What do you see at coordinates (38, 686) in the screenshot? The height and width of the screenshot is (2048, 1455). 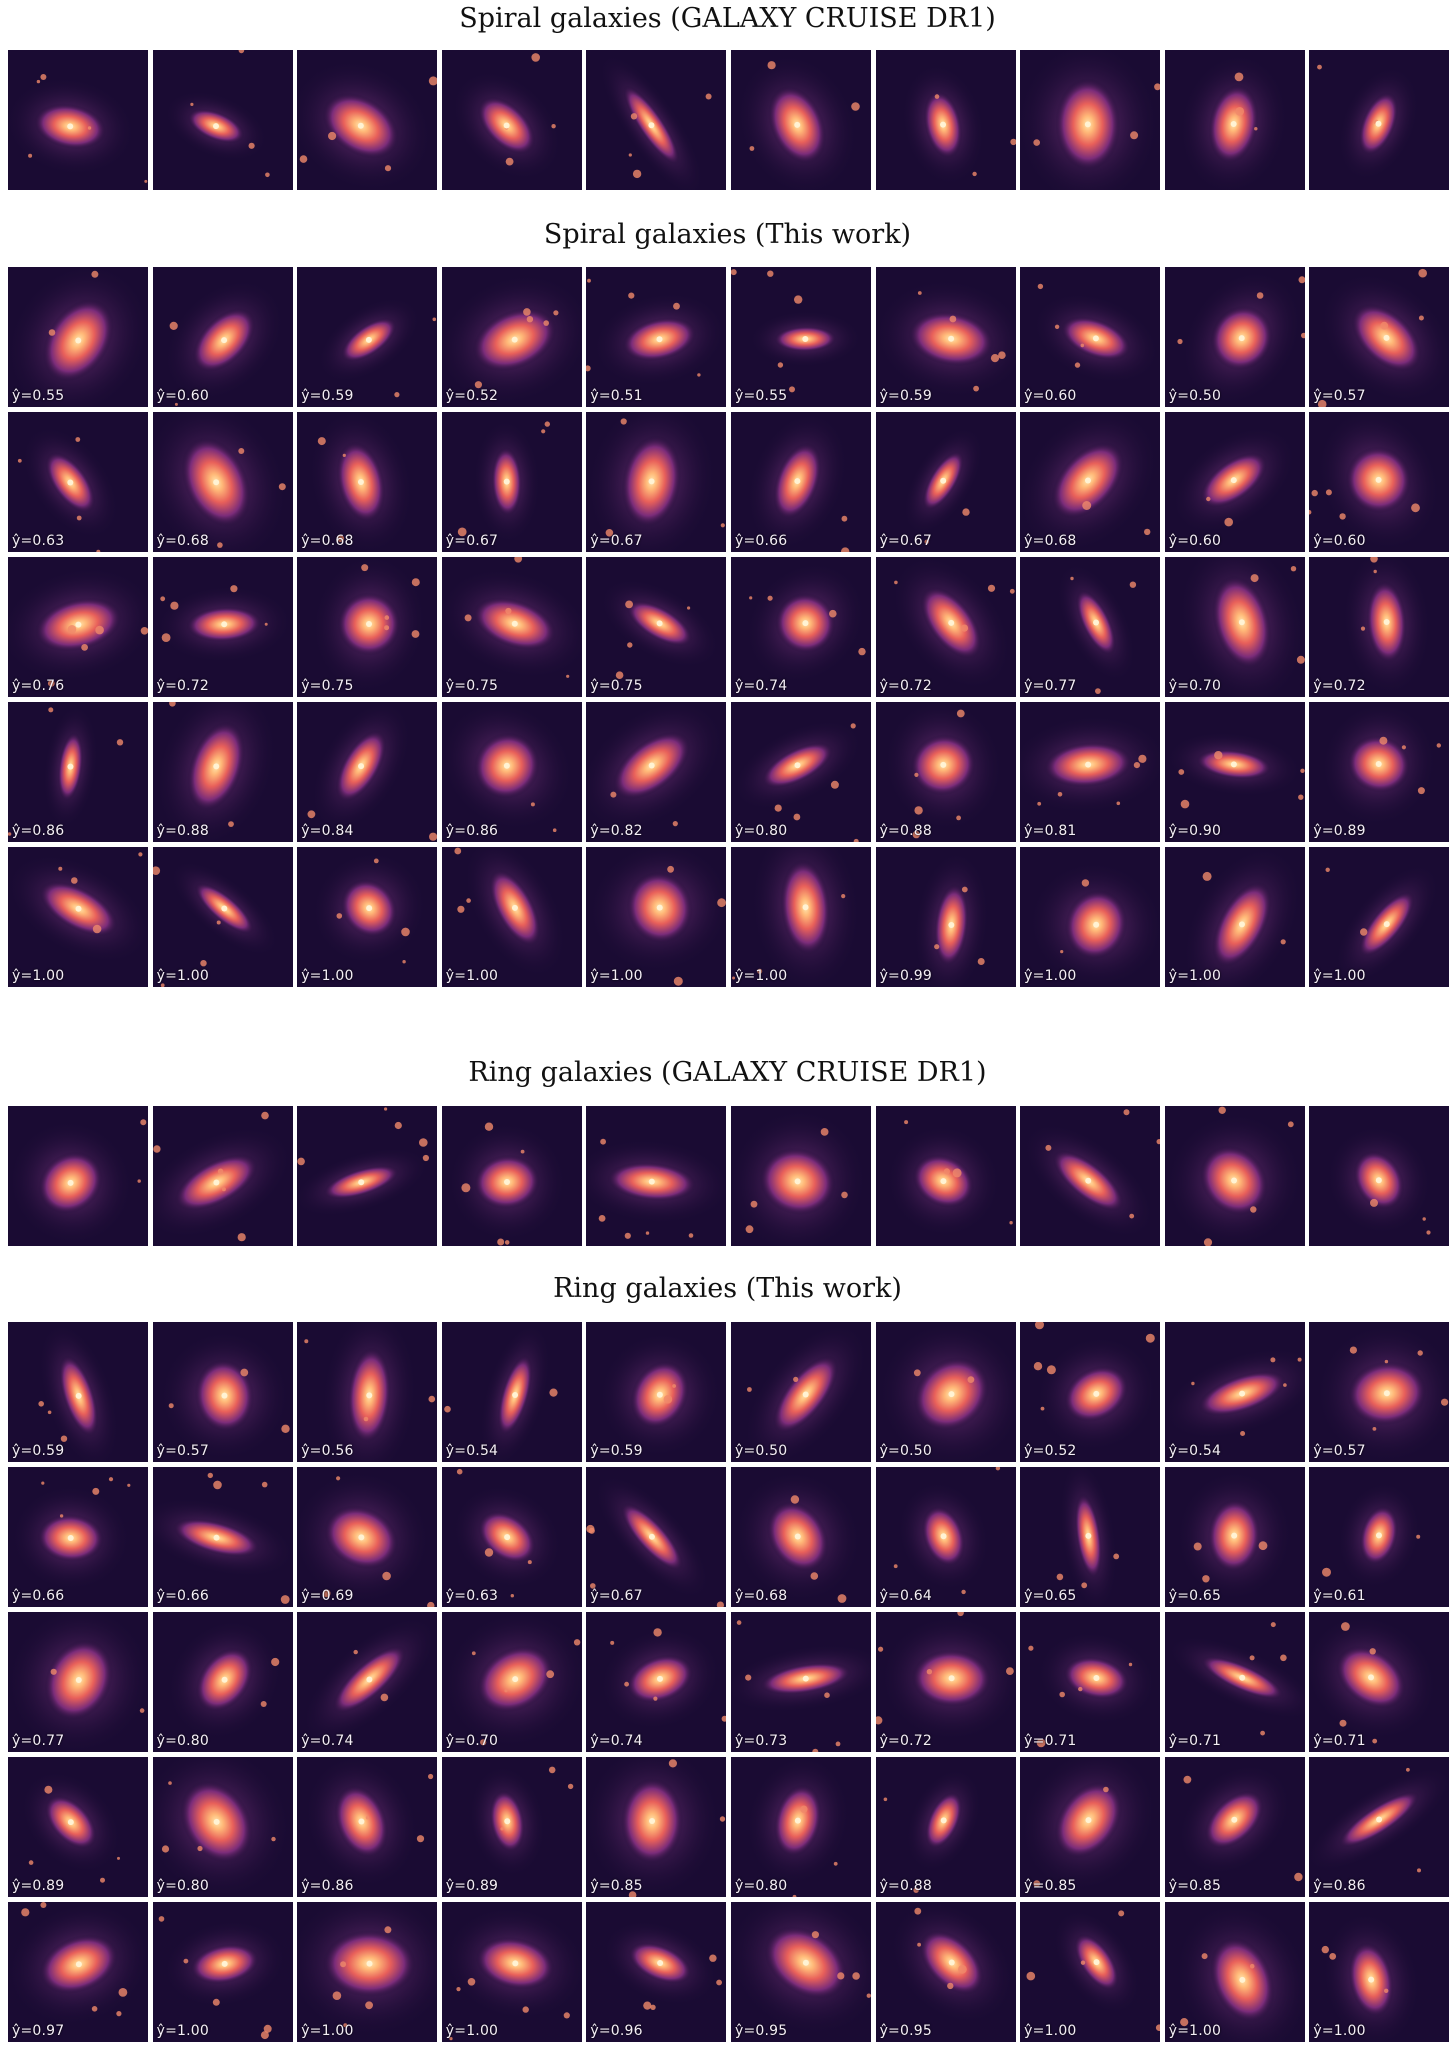 I see `prediction-score-label: ŷ=0.76` at bounding box center [38, 686].